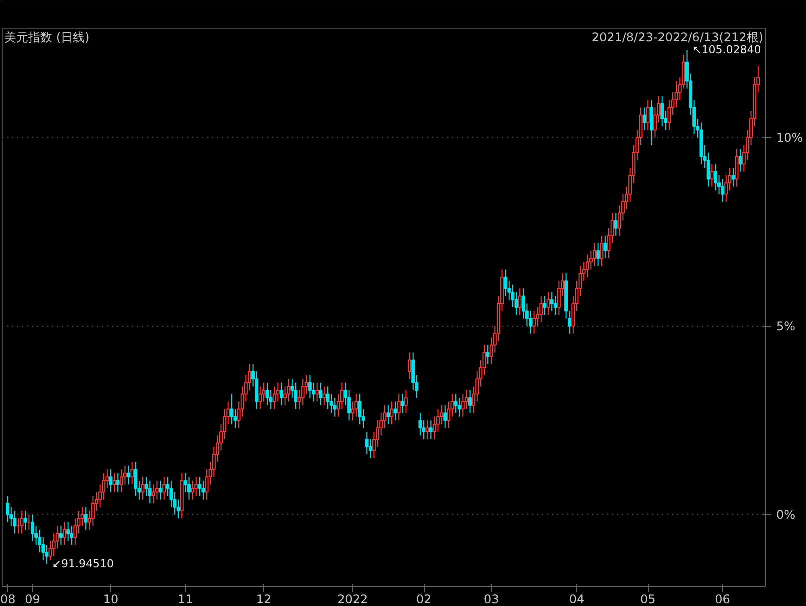  What do you see at coordinates (111, 599) in the screenshot?
I see `x-tick-label: 10` at bounding box center [111, 599].